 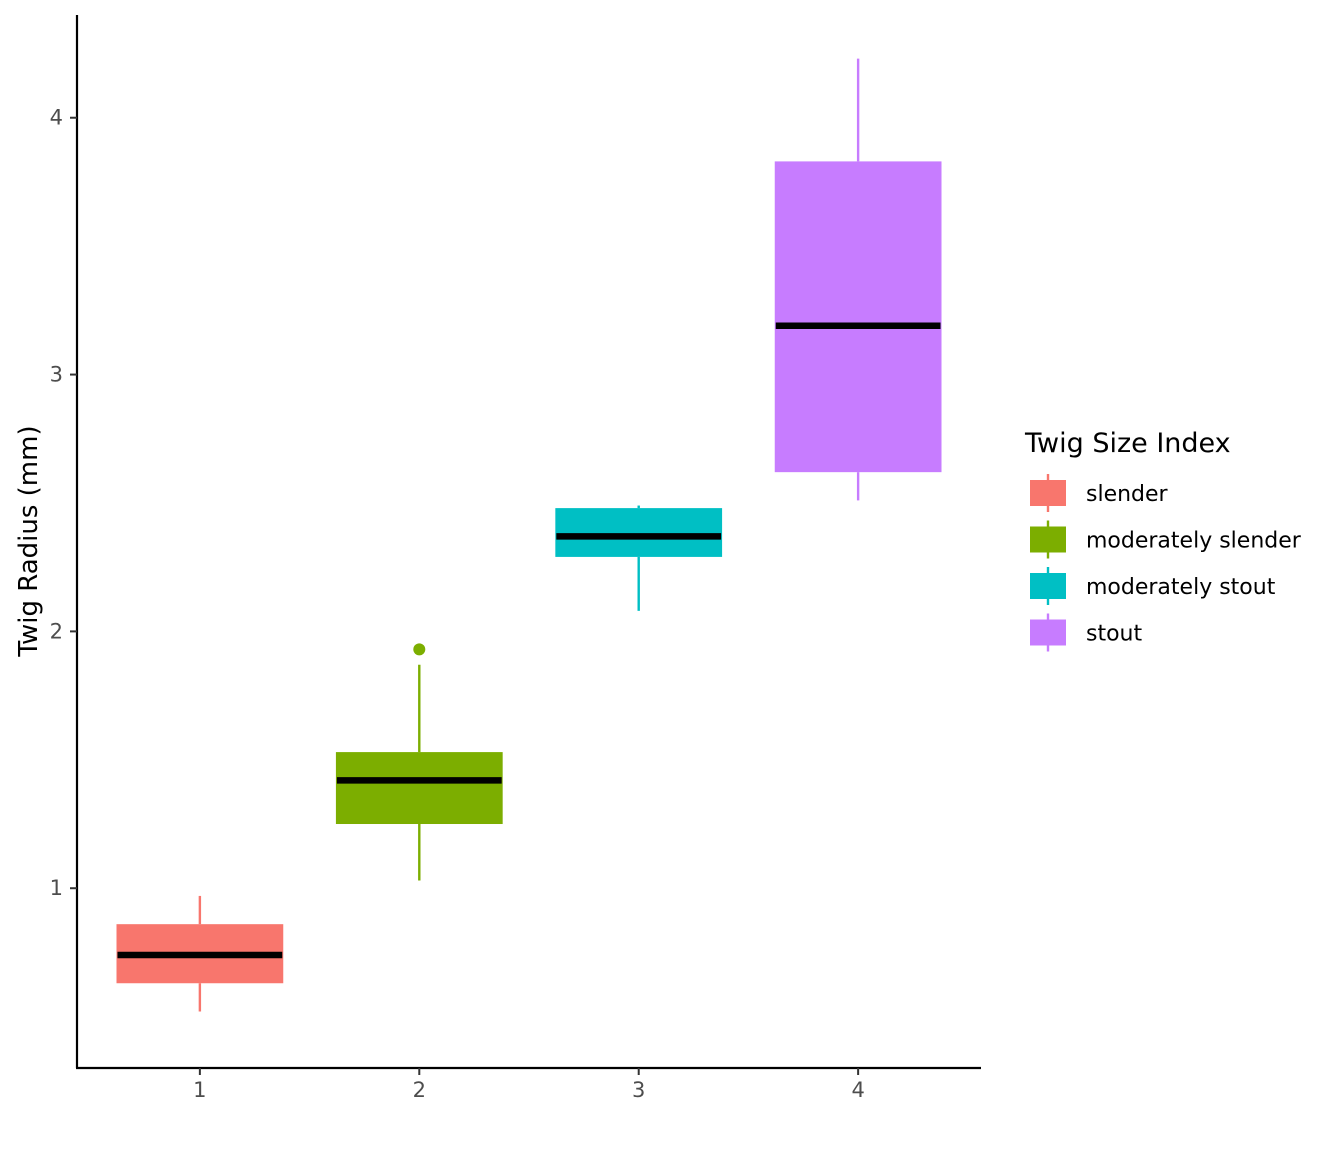 I want to click on legend-item: stout, so click(x=1086, y=632).